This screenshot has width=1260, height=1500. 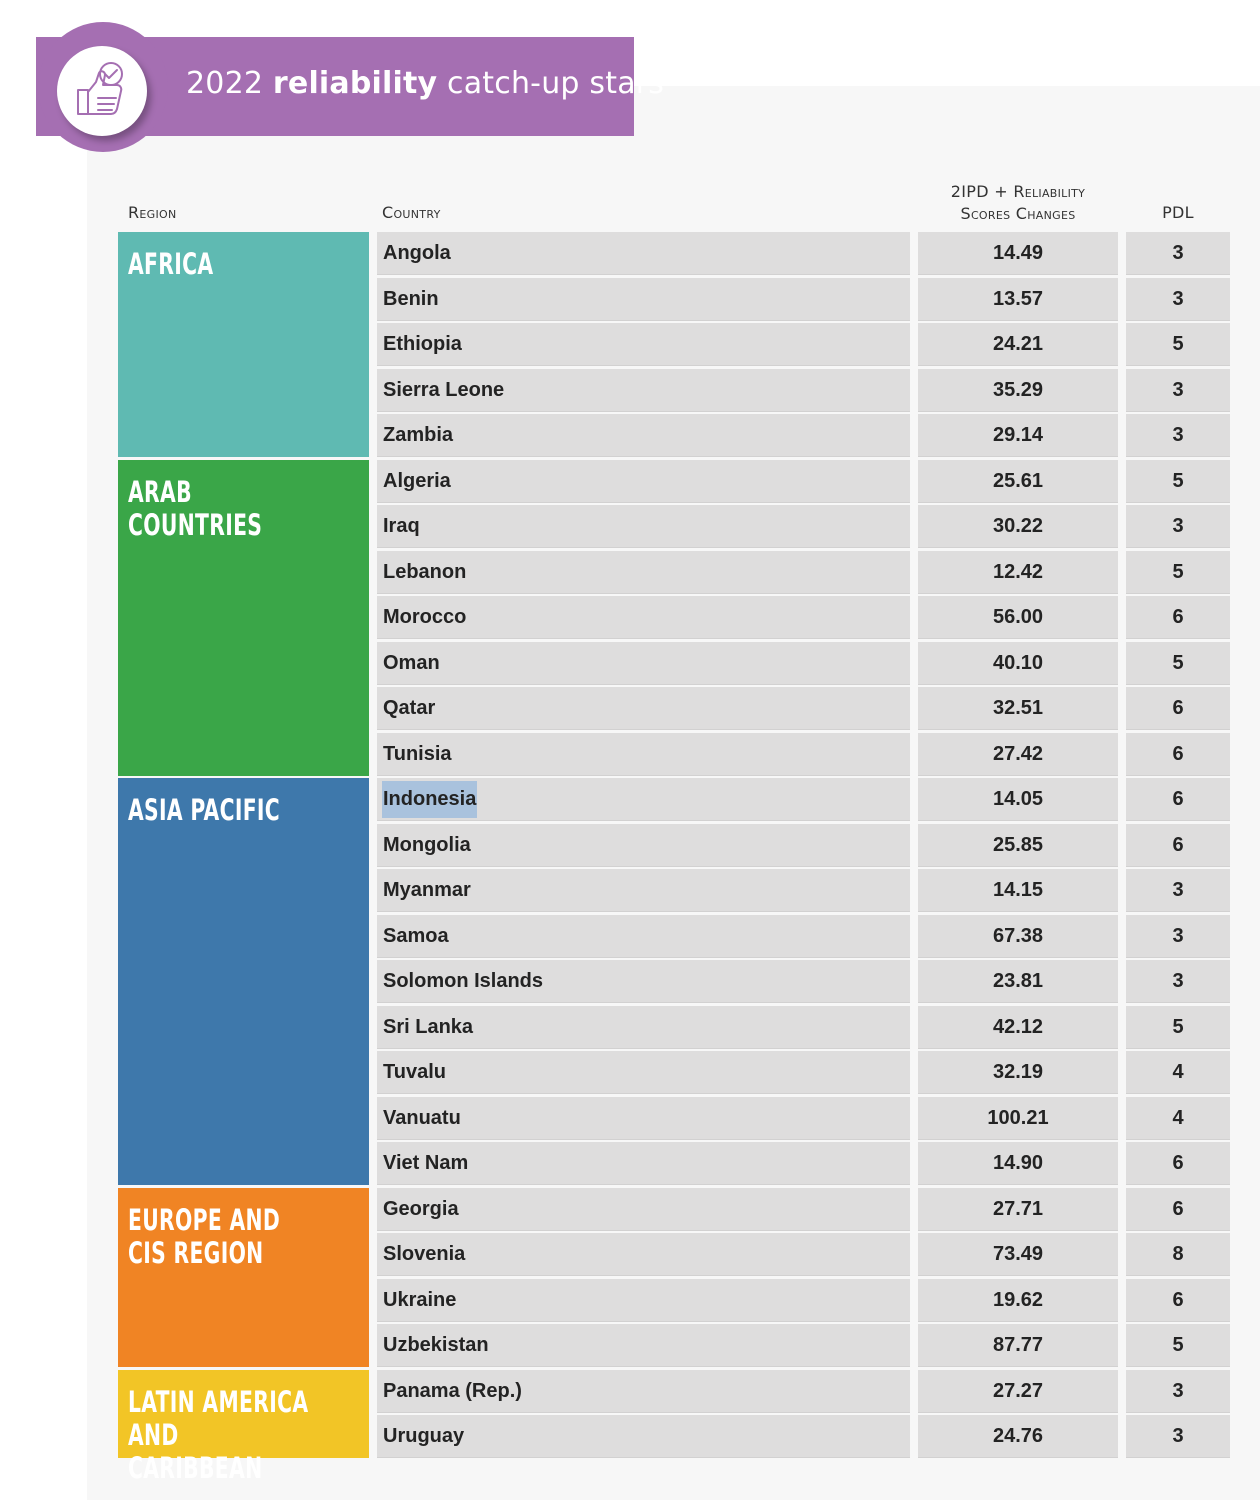 What do you see at coordinates (643, 617) in the screenshot?
I see `country-cell: Morocco` at bounding box center [643, 617].